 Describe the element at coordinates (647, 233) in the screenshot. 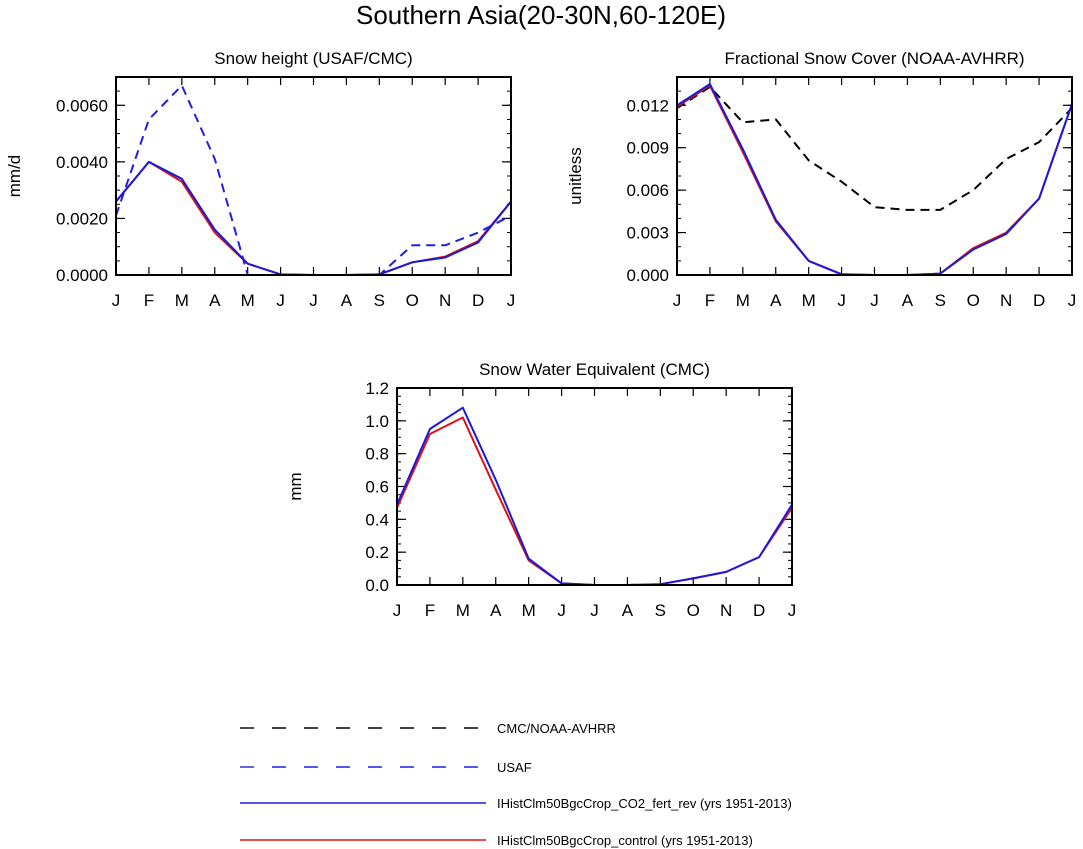

I see `y-tick-label: 0.003` at that location.